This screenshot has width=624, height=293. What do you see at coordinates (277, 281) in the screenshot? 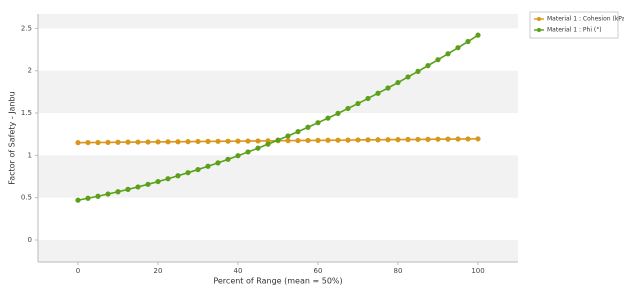
I see `x-axis-title: Percent of Range (mean = 50%)` at bounding box center [277, 281].